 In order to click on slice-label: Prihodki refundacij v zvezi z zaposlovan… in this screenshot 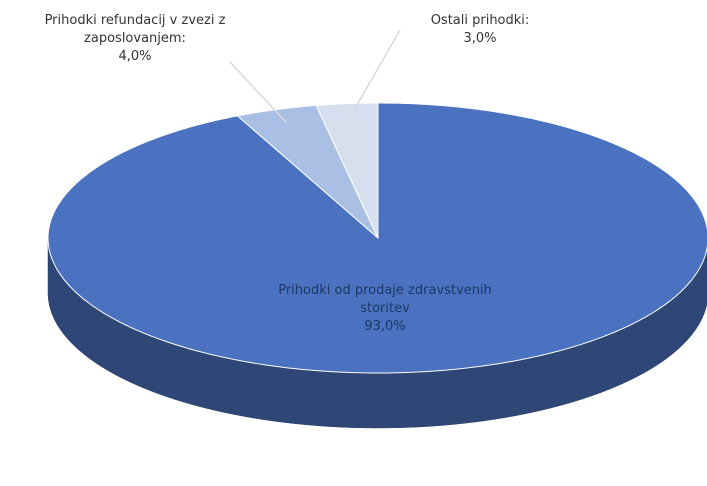, I will do `click(135, 39)`.